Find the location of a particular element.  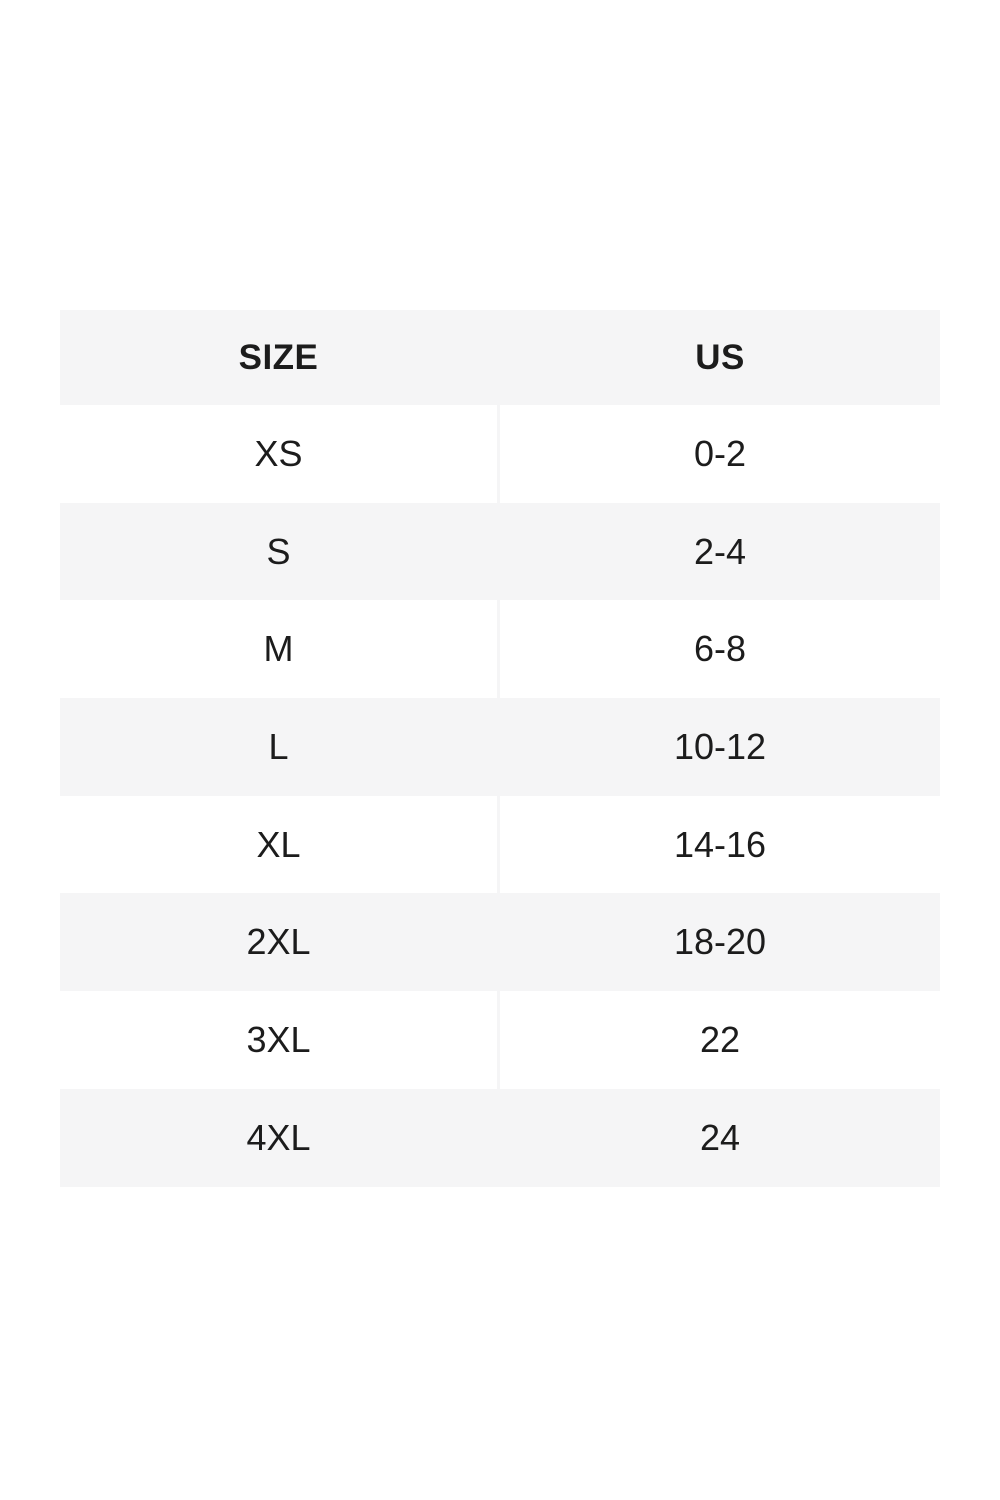

table-header-row: SIZE US is located at coordinates (500, 357).